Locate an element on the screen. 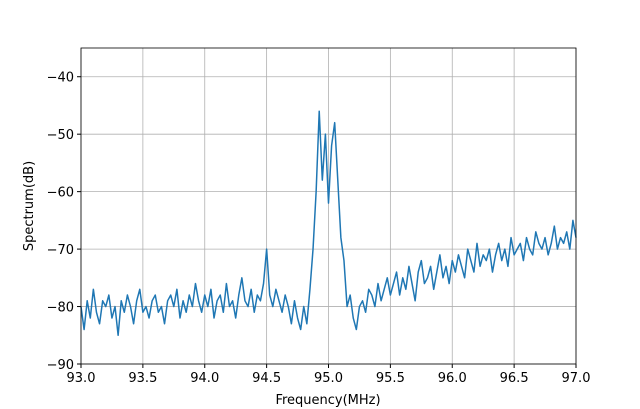  x-tick-label: 97.0 is located at coordinates (576, 378).